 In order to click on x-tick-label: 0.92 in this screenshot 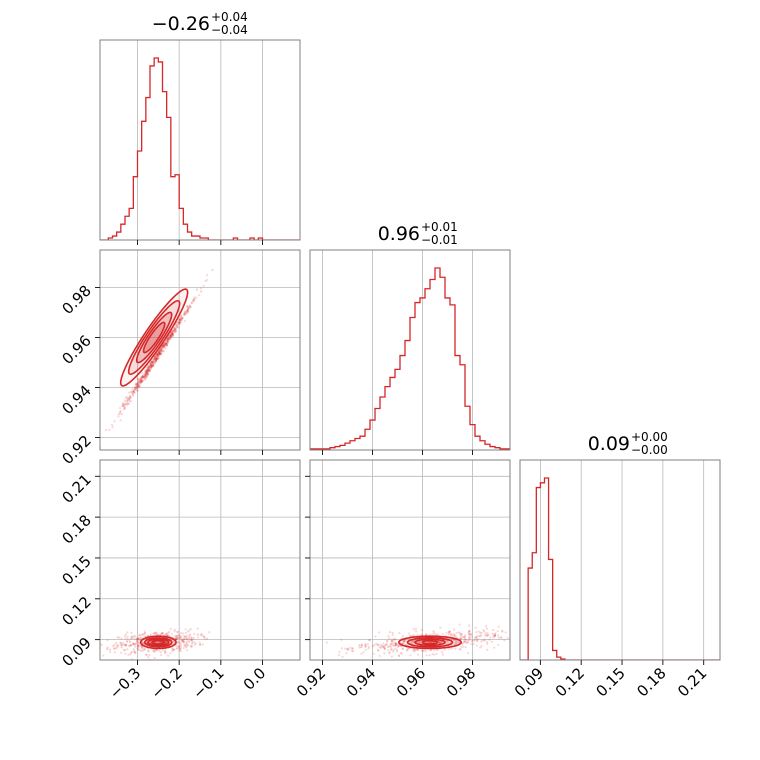, I will do `click(311, 682)`.